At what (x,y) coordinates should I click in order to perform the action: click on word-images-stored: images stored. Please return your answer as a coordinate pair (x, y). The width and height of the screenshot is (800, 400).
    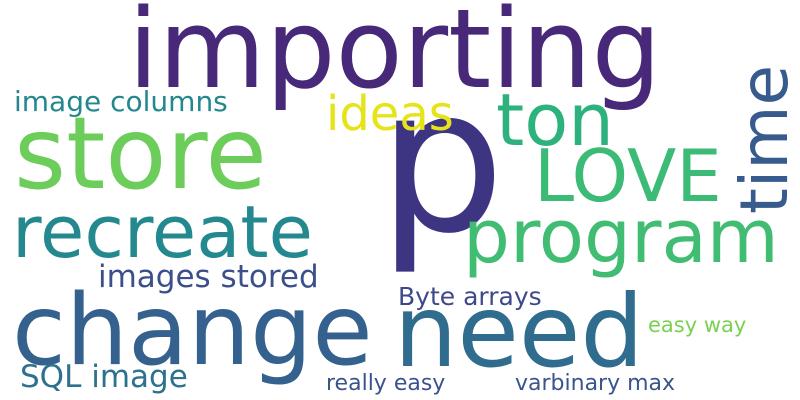
    Looking at the image, I should click on (208, 277).